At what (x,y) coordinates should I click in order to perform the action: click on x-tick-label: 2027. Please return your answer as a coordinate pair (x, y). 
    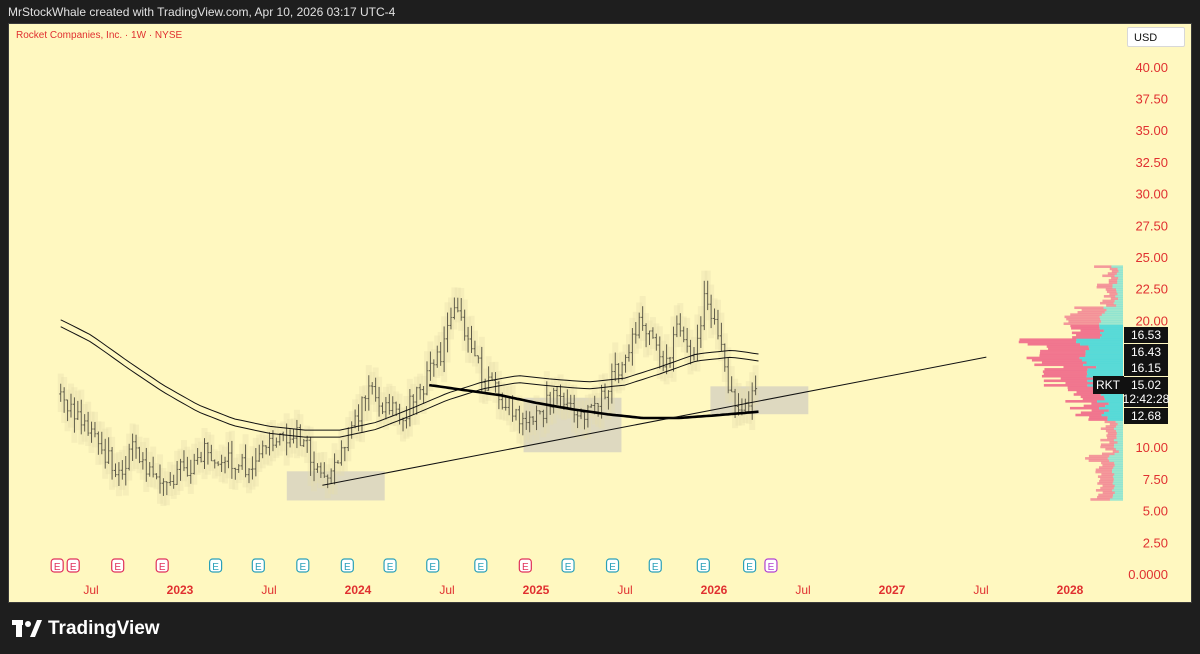
    Looking at the image, I should click on (892, 590).